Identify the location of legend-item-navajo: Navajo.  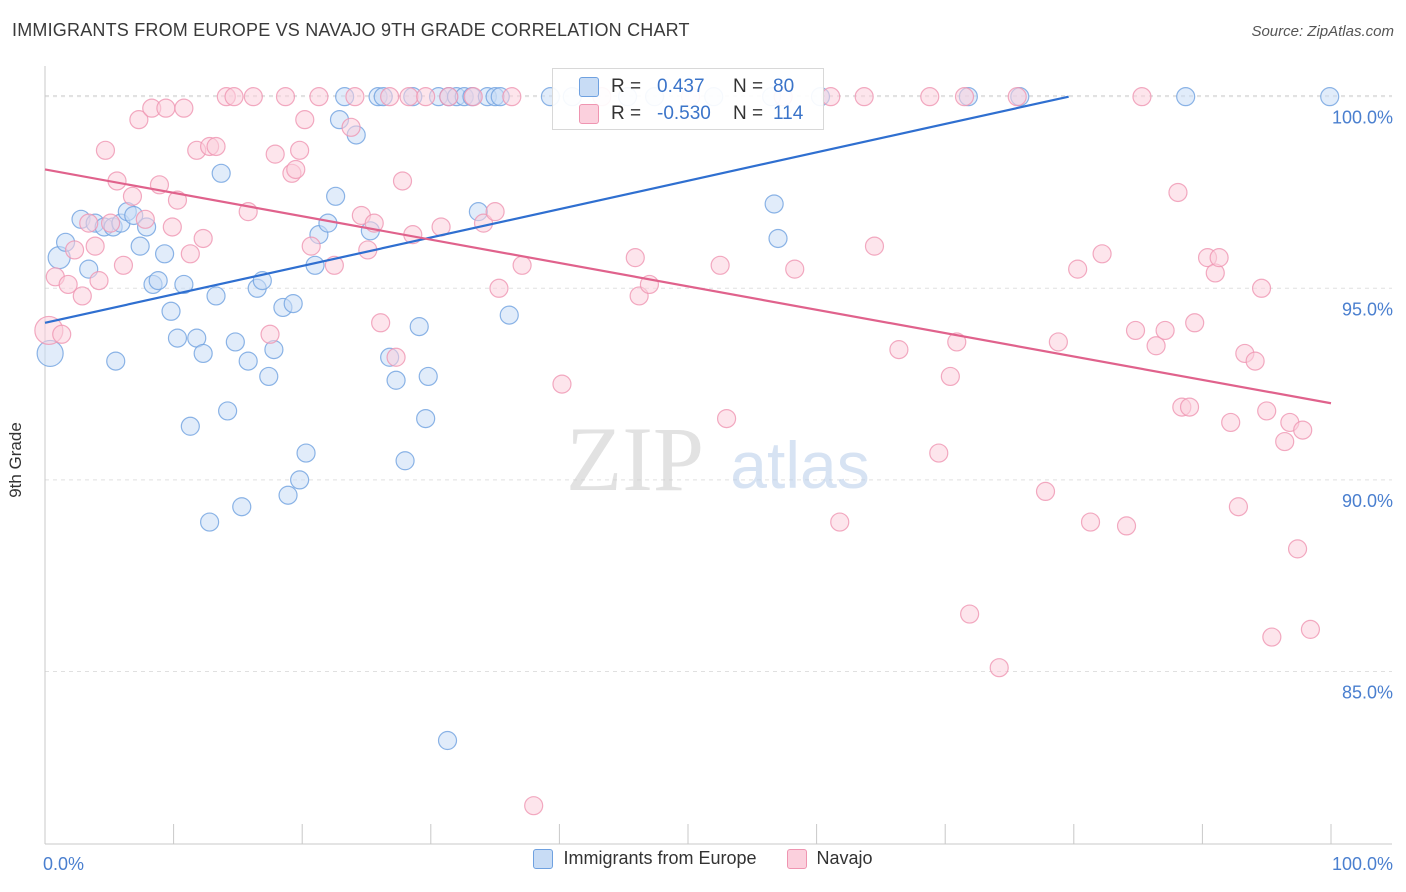
(829, 858).